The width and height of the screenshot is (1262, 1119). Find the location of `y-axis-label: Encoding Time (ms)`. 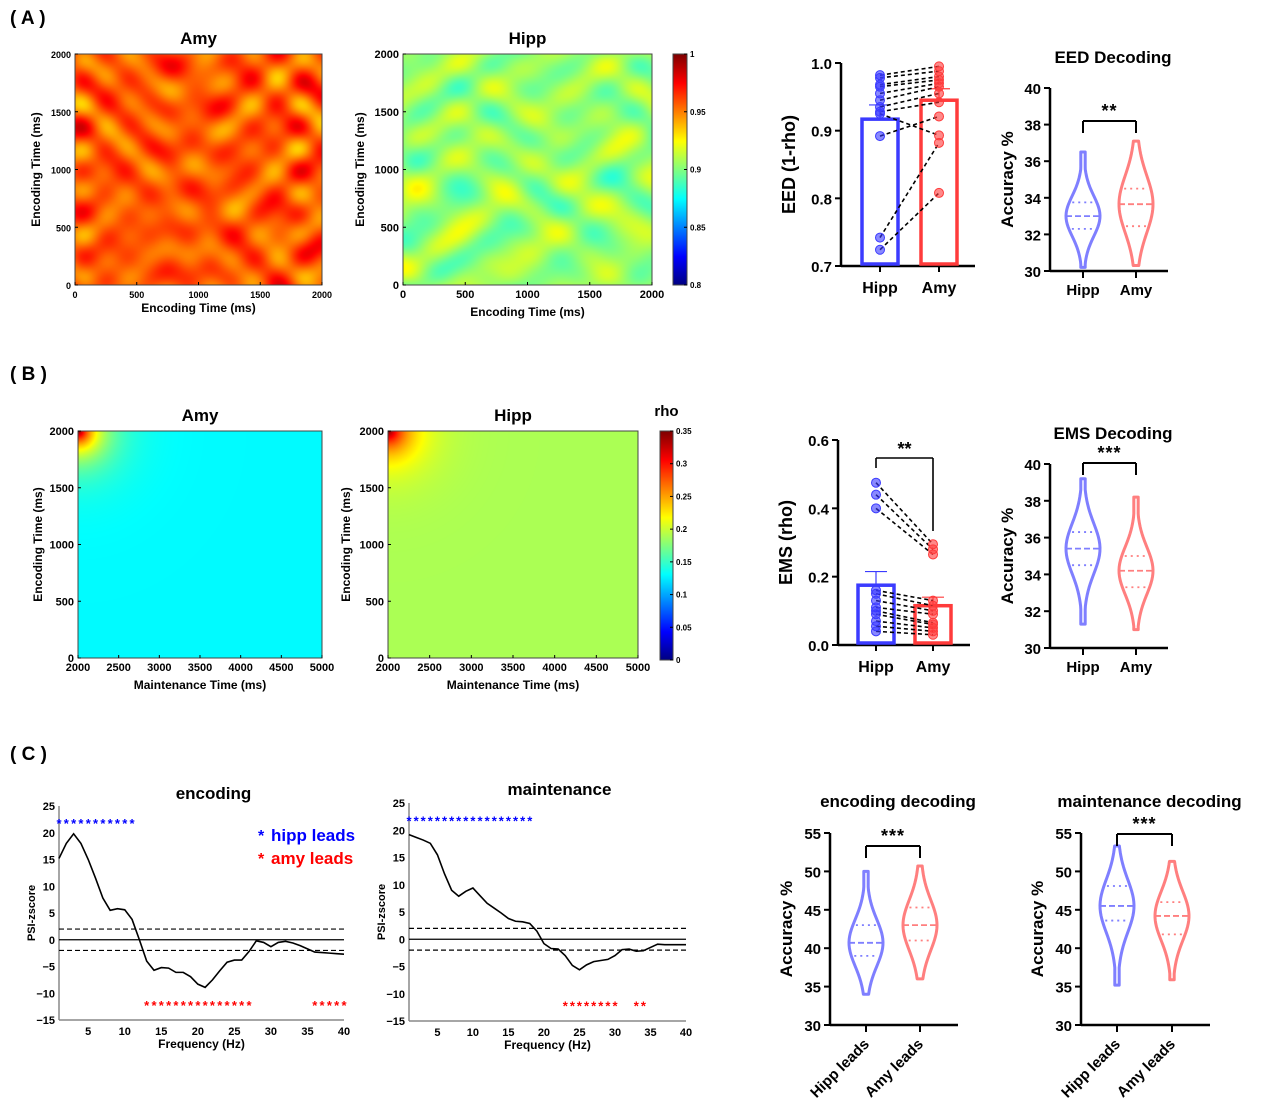

y-axis-label: Encoding Time (ms) is located at coordinates (38, 544).